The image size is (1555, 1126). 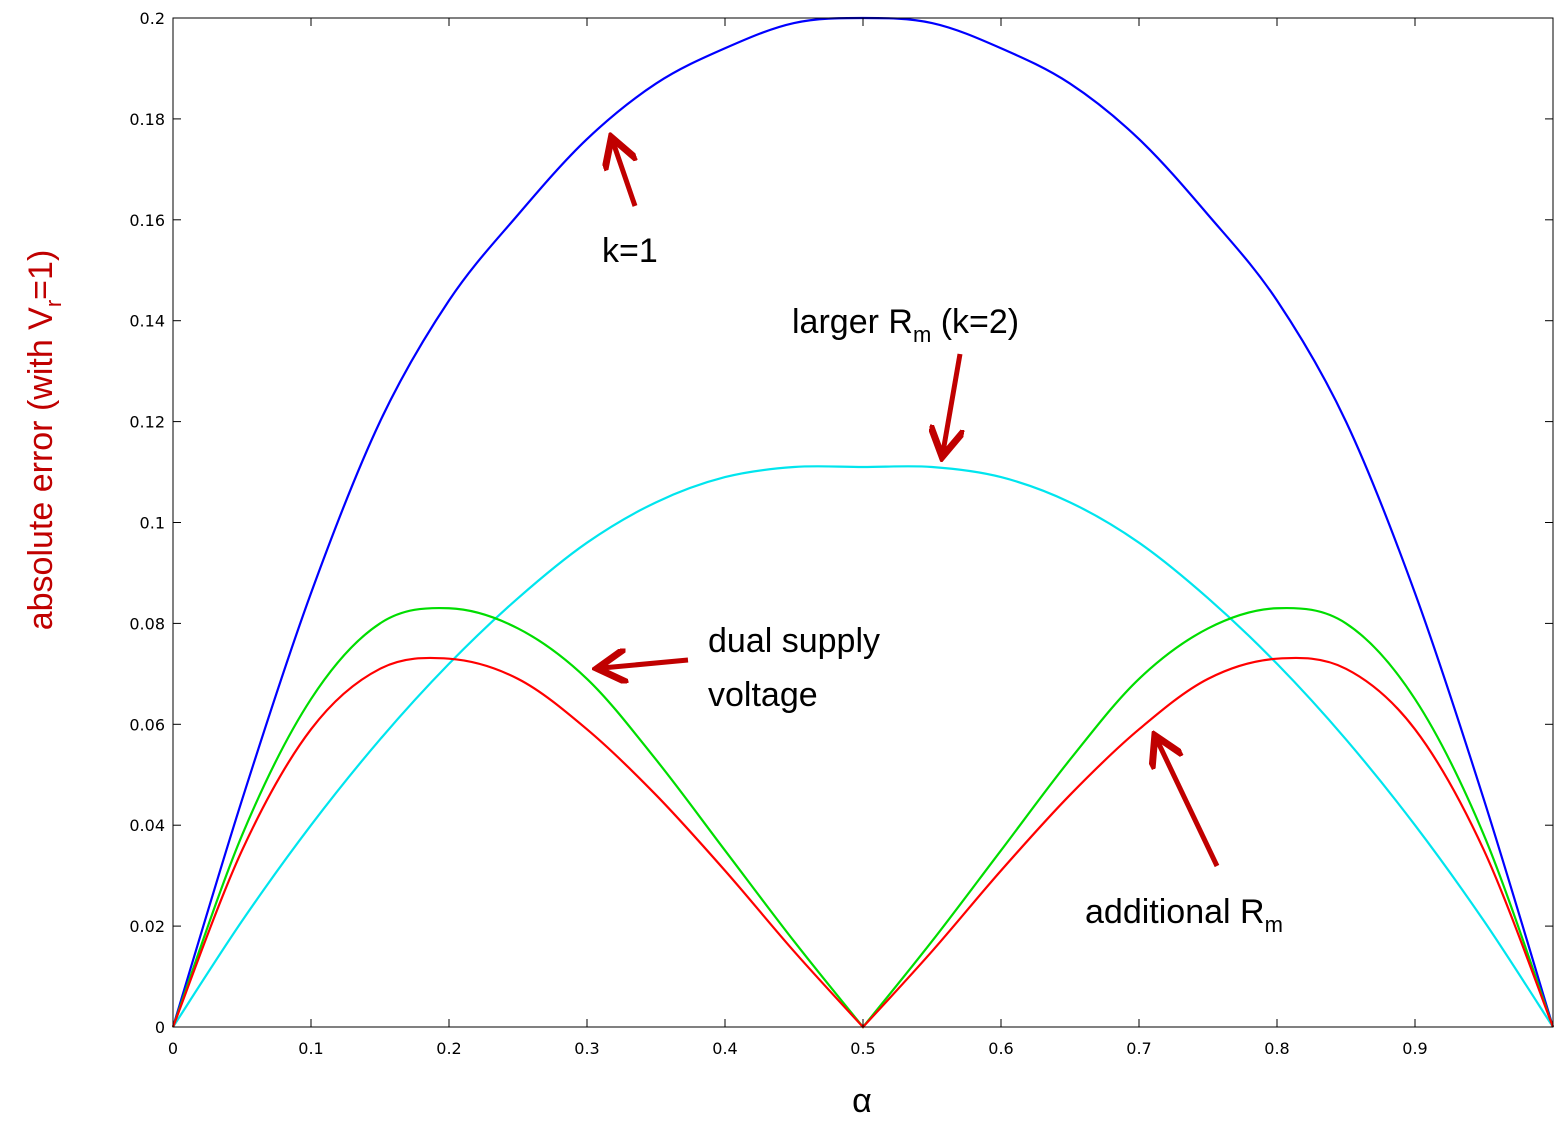 What do you see at coordinates (624, 174) in the screenshot?
I see `annotation-k1-arrow` at bounding box center [624, 174].